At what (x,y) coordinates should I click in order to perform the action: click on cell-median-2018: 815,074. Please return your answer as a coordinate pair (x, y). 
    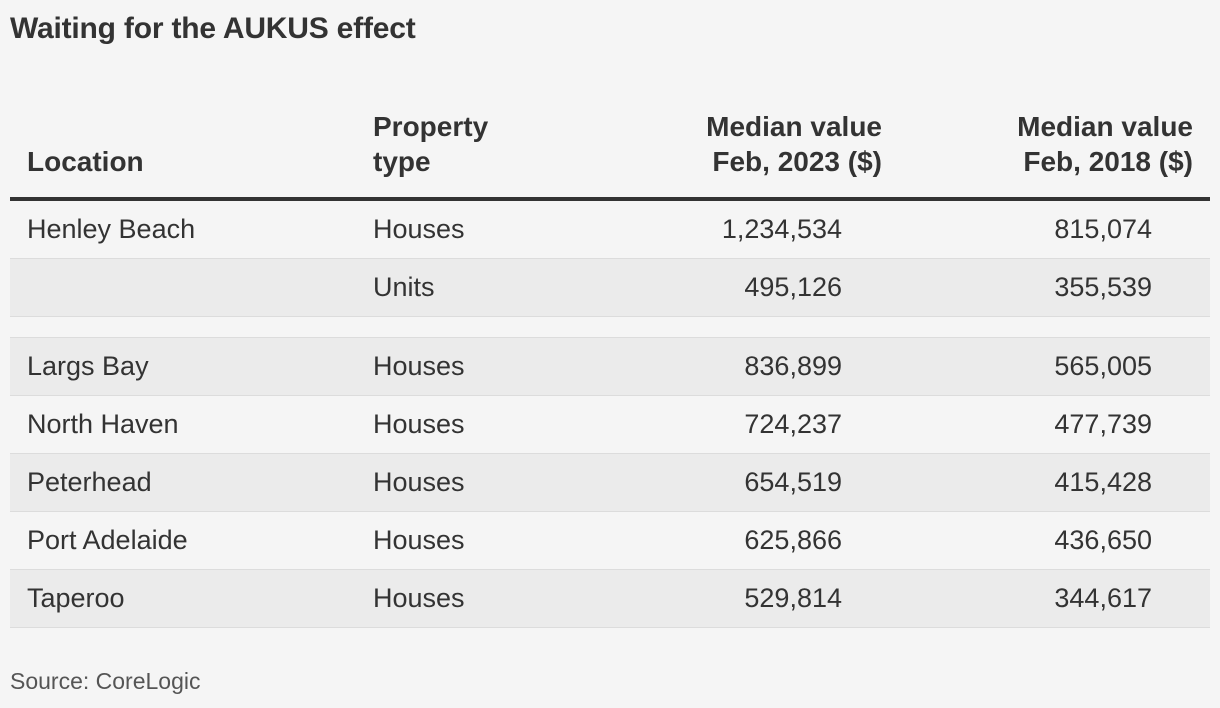
    Looking at the image, I should click on (1046, 229).